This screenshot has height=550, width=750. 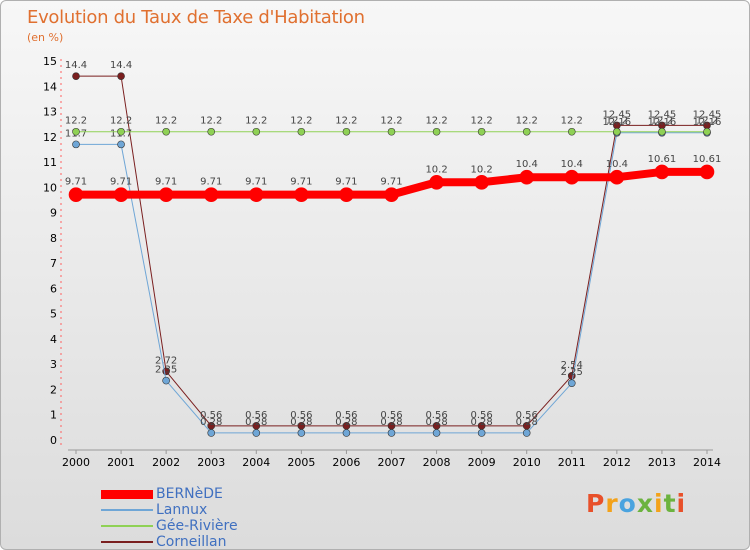 I want to click on proxiti-logo: Proxiti, so click(x=636, y=503).